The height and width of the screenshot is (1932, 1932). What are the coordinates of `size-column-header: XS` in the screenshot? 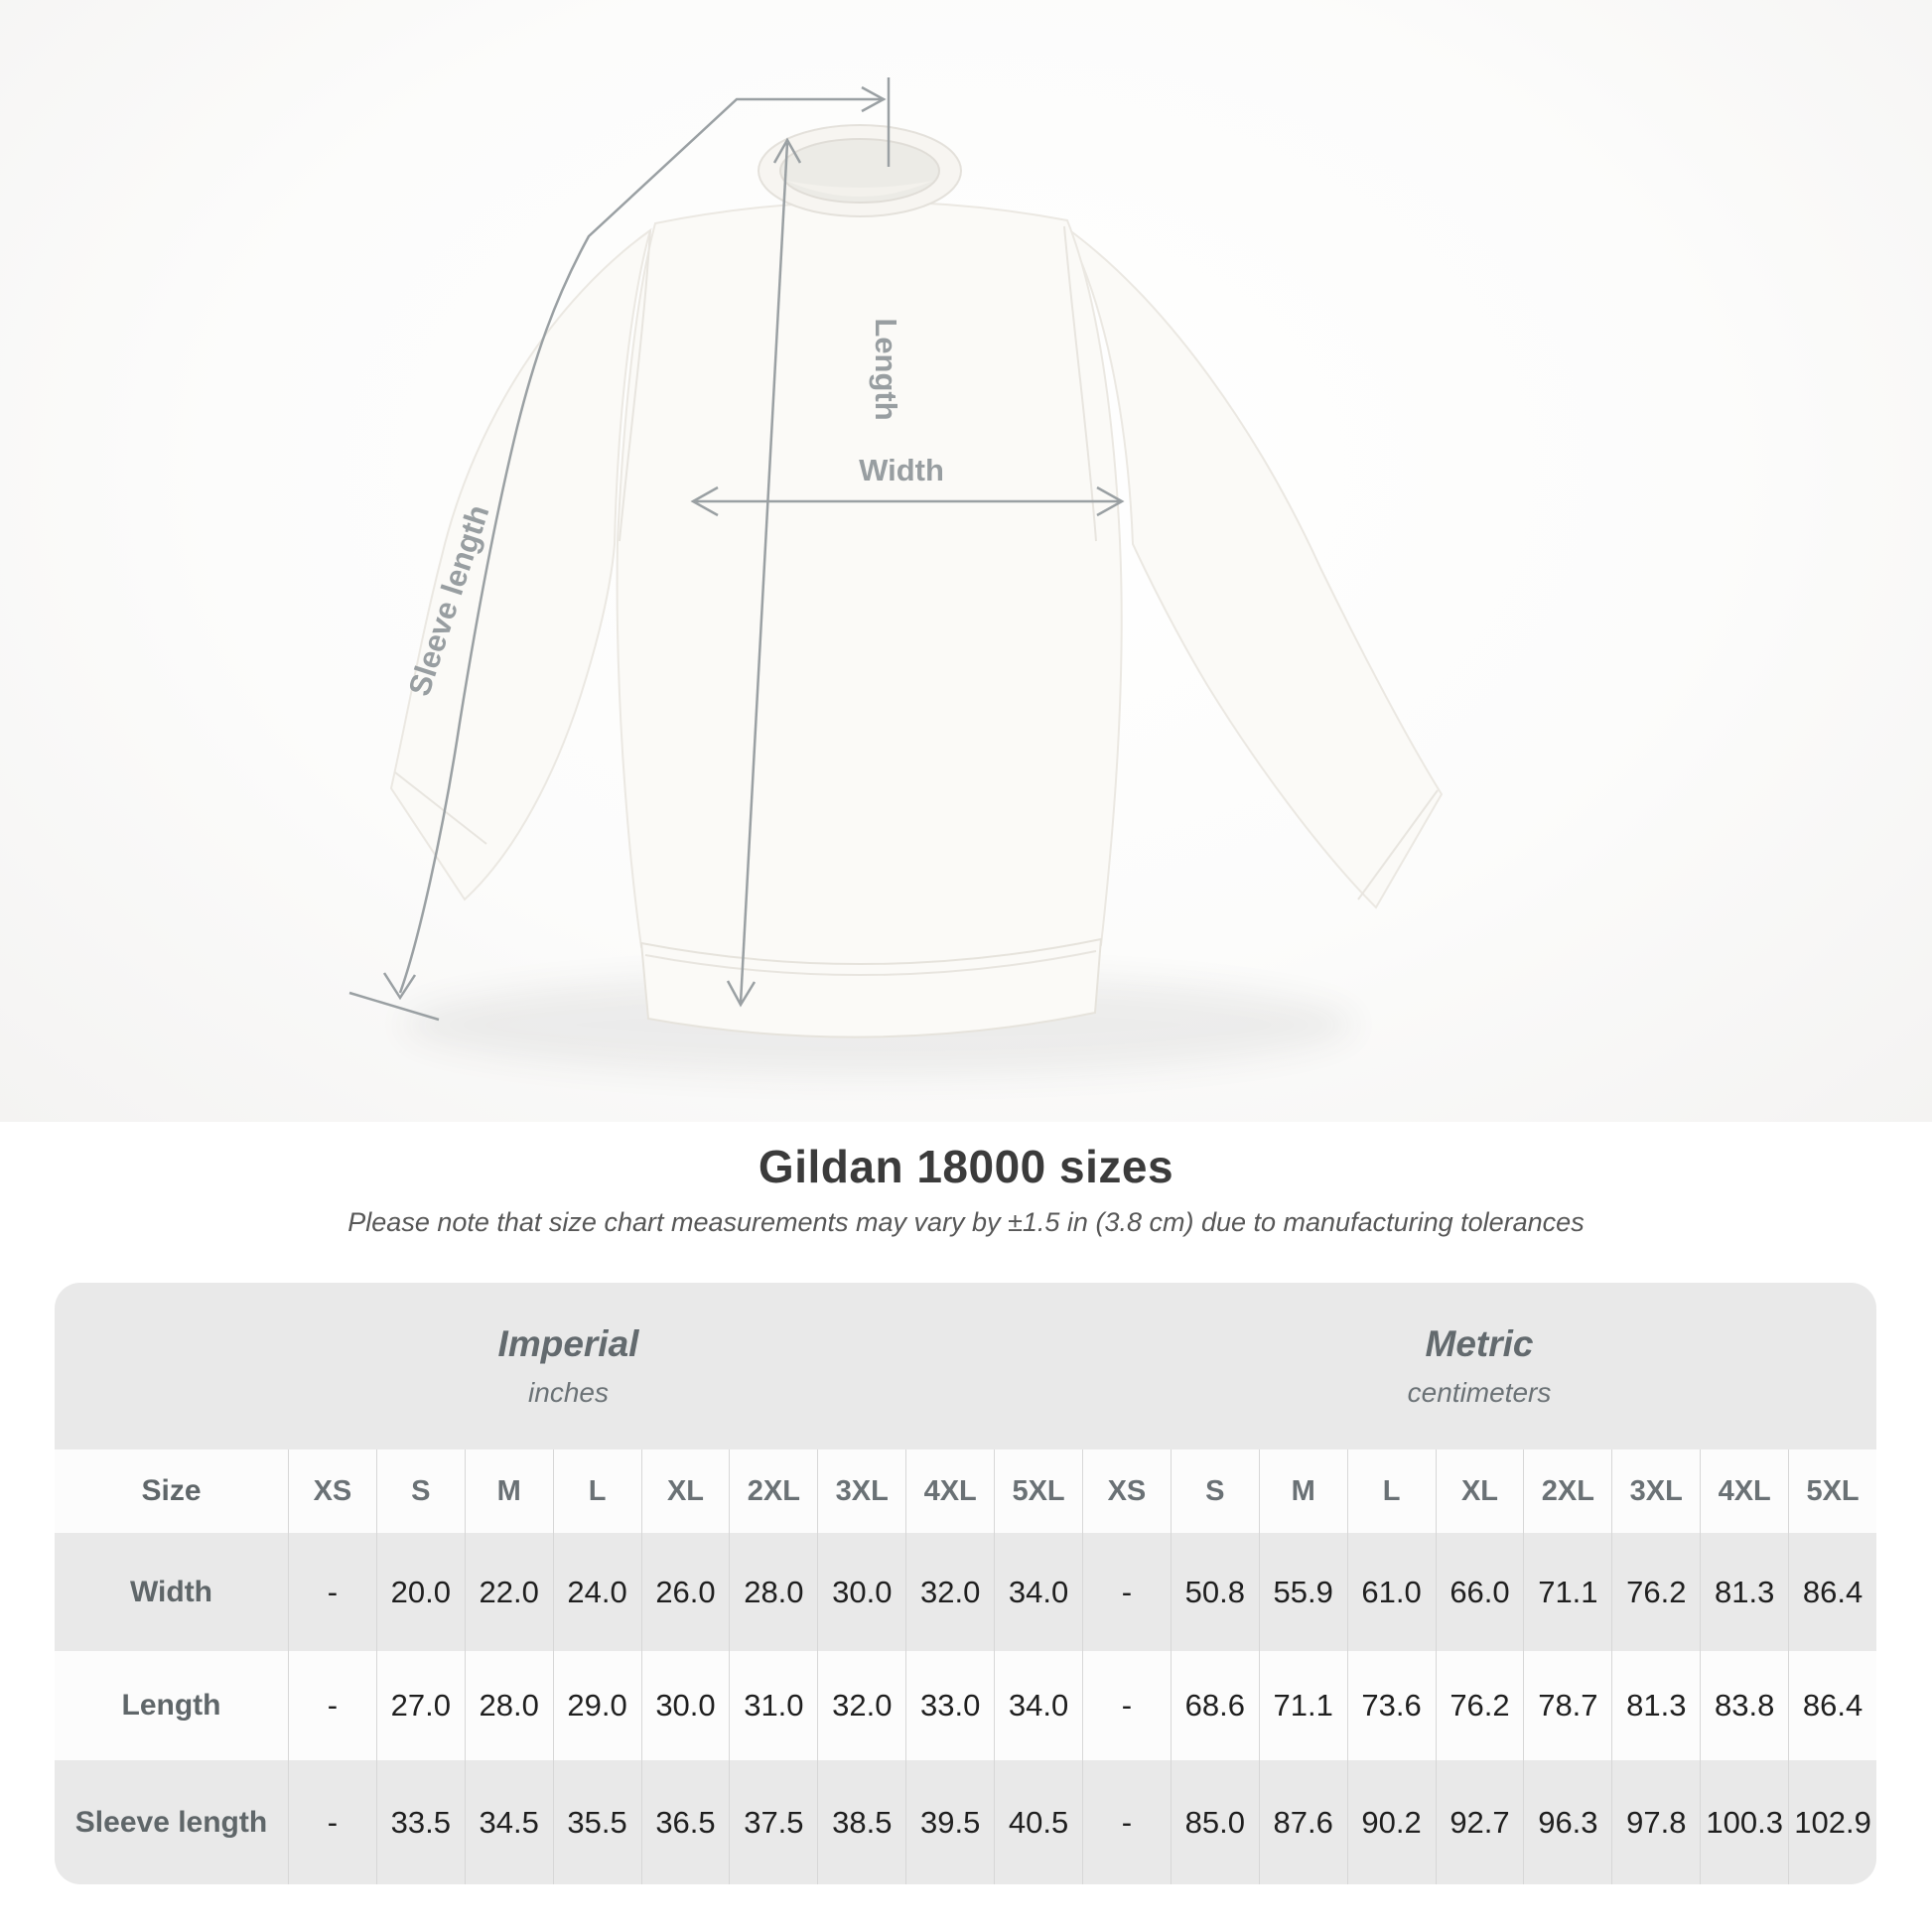 It's located at (1126, 1491).